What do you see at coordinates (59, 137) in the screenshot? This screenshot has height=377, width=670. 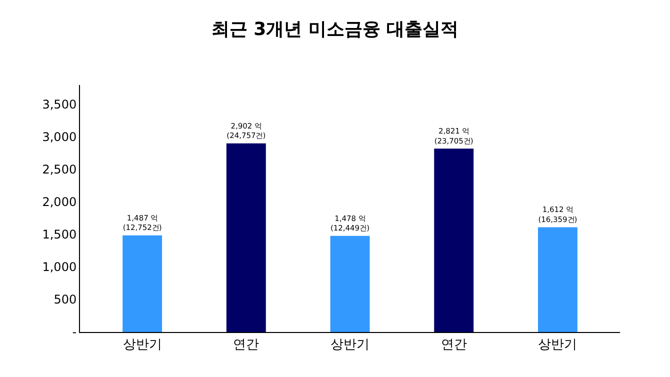 I see `y-tick-label: 3,000` at bounding box center [59, 137].